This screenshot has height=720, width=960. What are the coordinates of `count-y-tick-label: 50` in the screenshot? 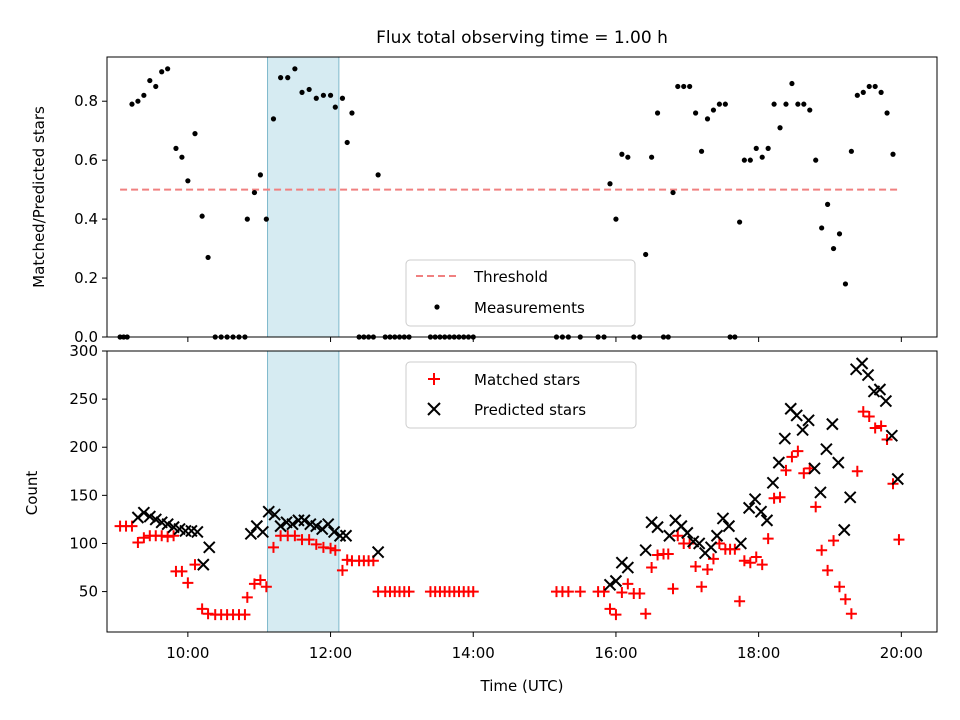 It's located at (88, 592).